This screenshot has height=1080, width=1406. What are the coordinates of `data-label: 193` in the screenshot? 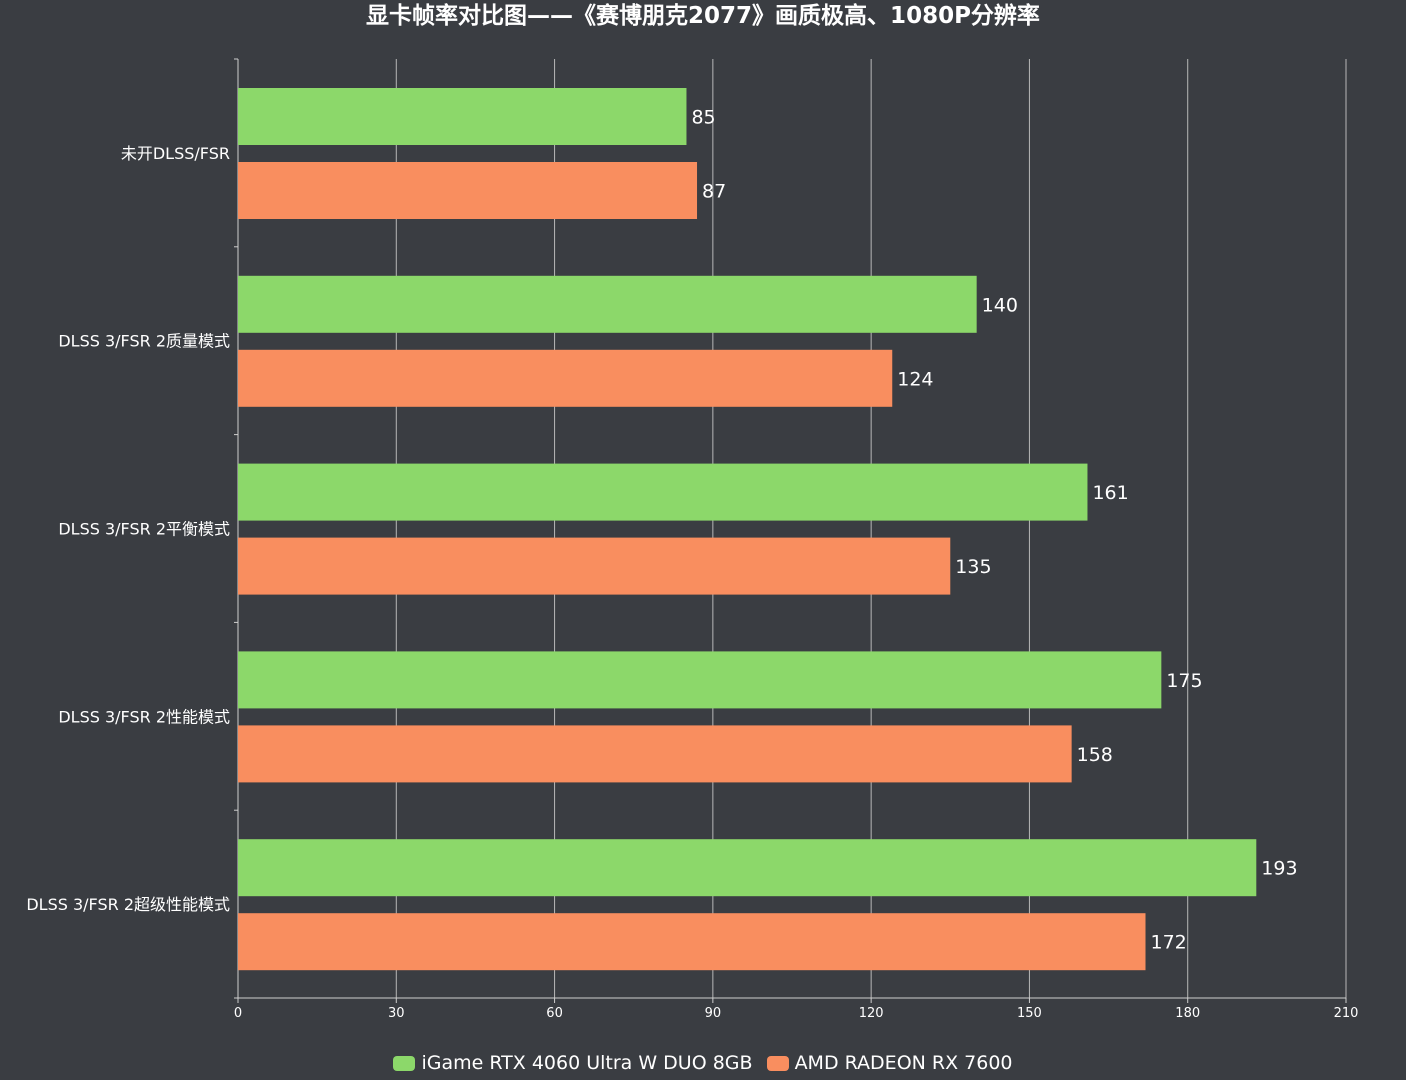 It's located at (1279, 869).